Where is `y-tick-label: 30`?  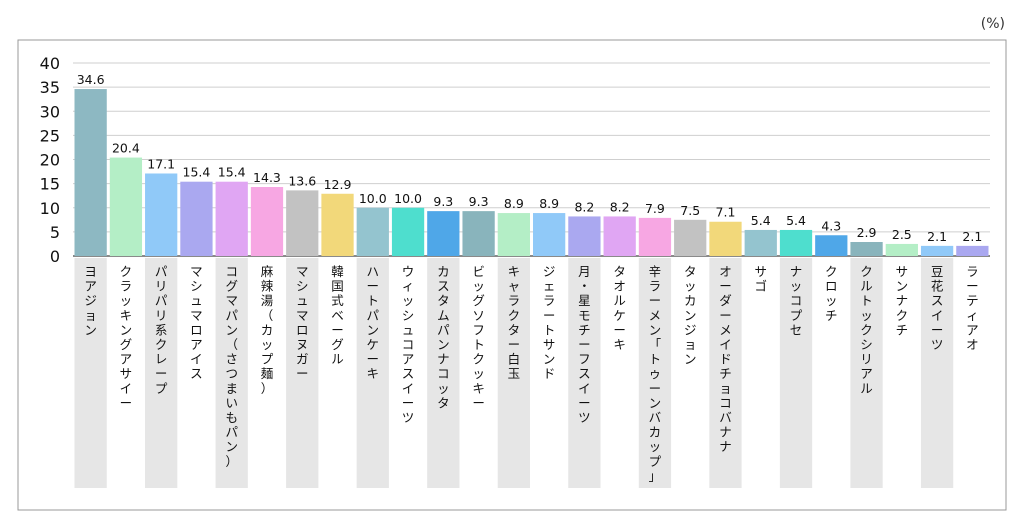 y-tick-label: 30 is located at coordinates (50, 111).